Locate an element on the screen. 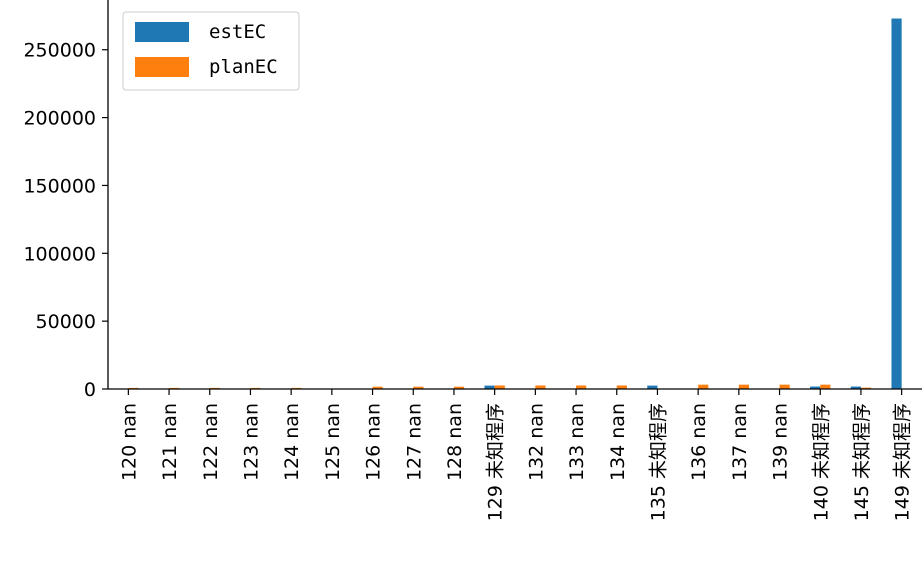 The image size is (922, 572). x-tick-label-0: 120 nan is located at coordinates (129, 442).